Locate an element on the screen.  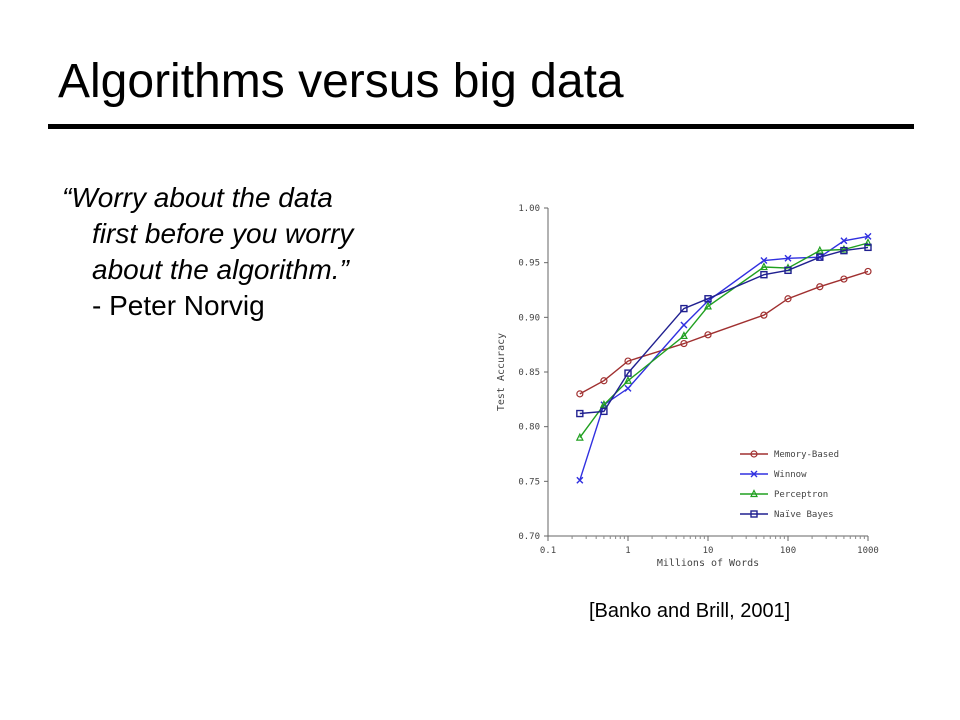
y-tick-label: 0.90 is located at coordinates (529, 318).